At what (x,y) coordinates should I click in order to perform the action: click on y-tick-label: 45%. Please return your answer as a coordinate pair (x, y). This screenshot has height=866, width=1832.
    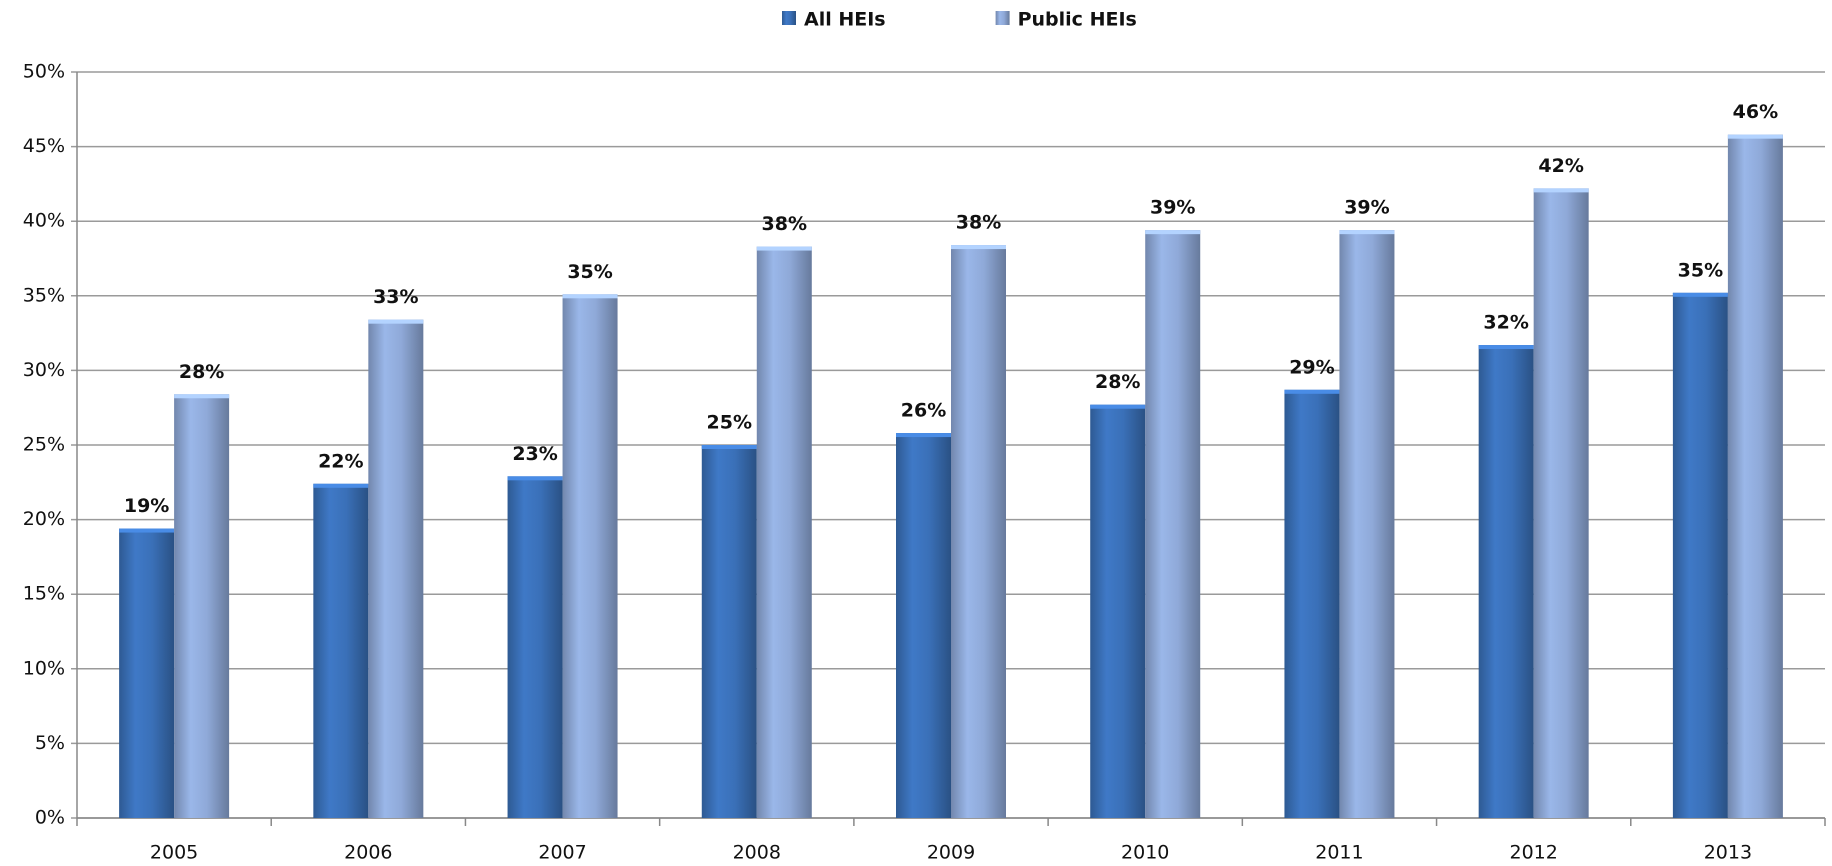
    Looking at the image, I should click on (44, 146).